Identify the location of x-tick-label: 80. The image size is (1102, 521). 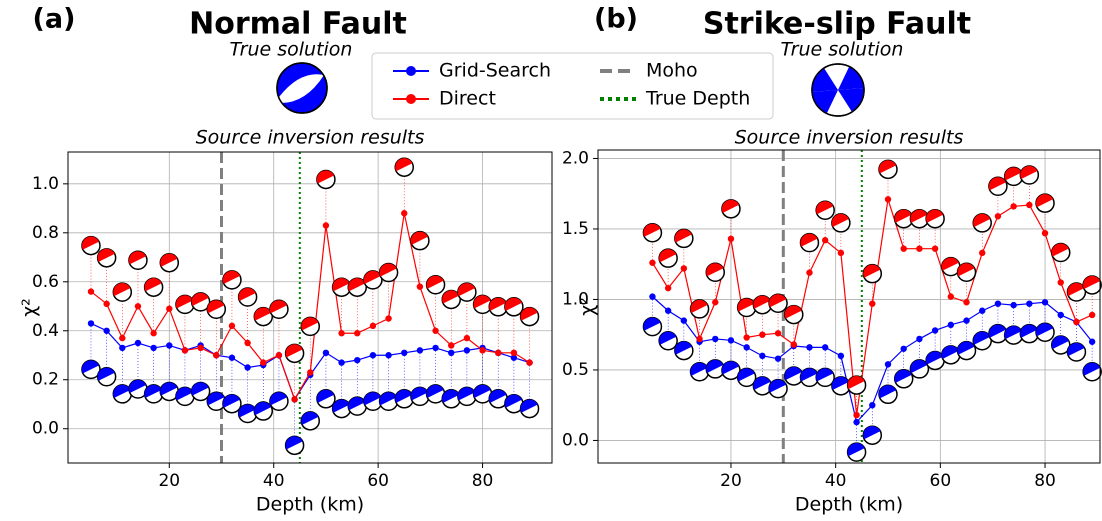
(483, 481).